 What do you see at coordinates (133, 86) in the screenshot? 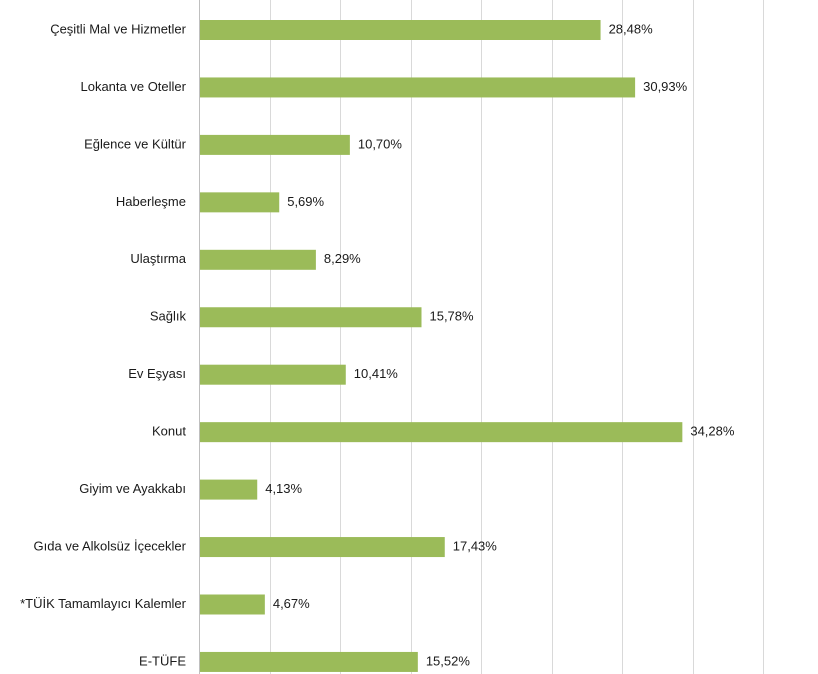
I see `category-label: Lokanta ve Oteller` at bounding box center [133, 86].